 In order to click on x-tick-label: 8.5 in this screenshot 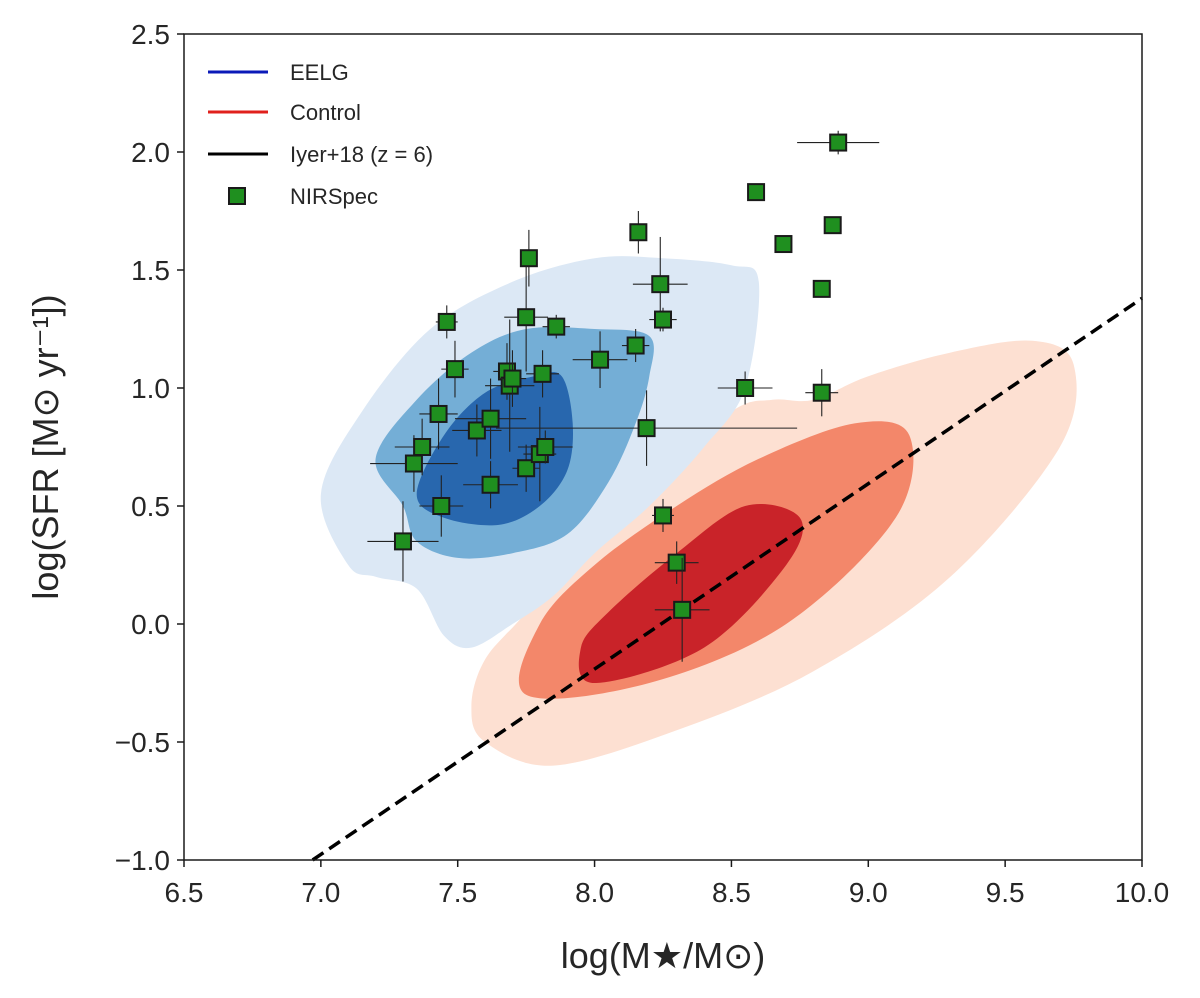, I will do `click(731, 892)`.